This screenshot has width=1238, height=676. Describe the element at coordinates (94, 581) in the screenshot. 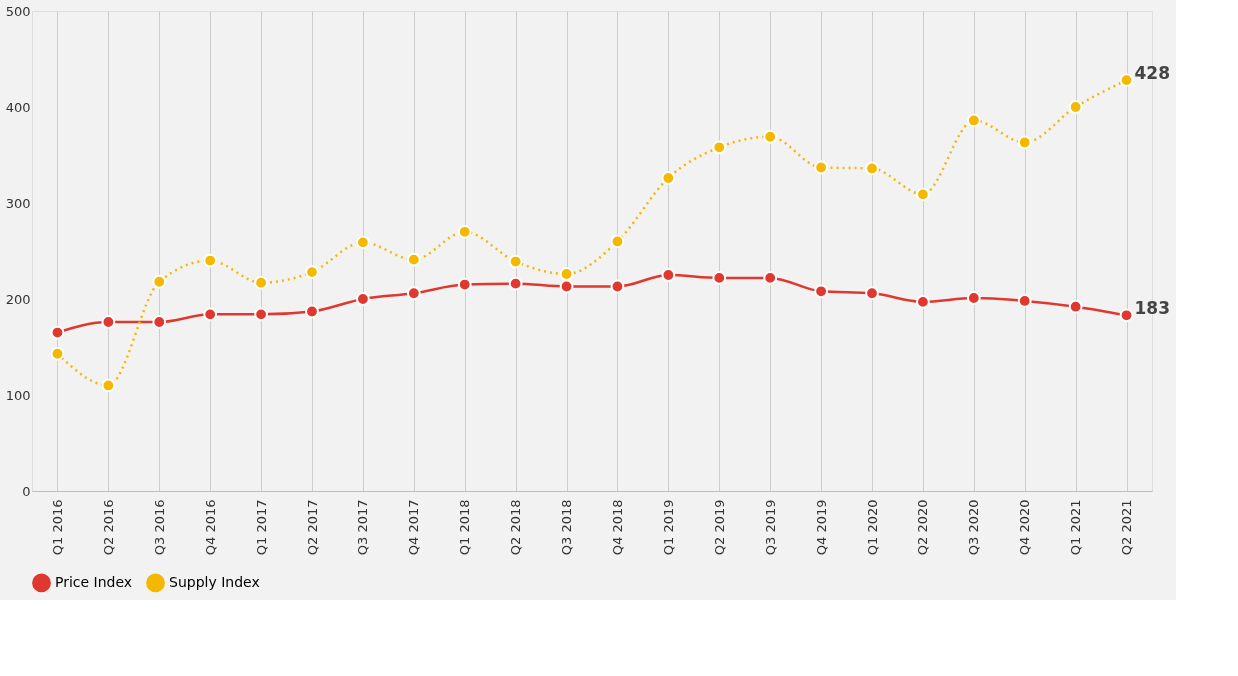

I see `legend-label: Price Index` at that location.